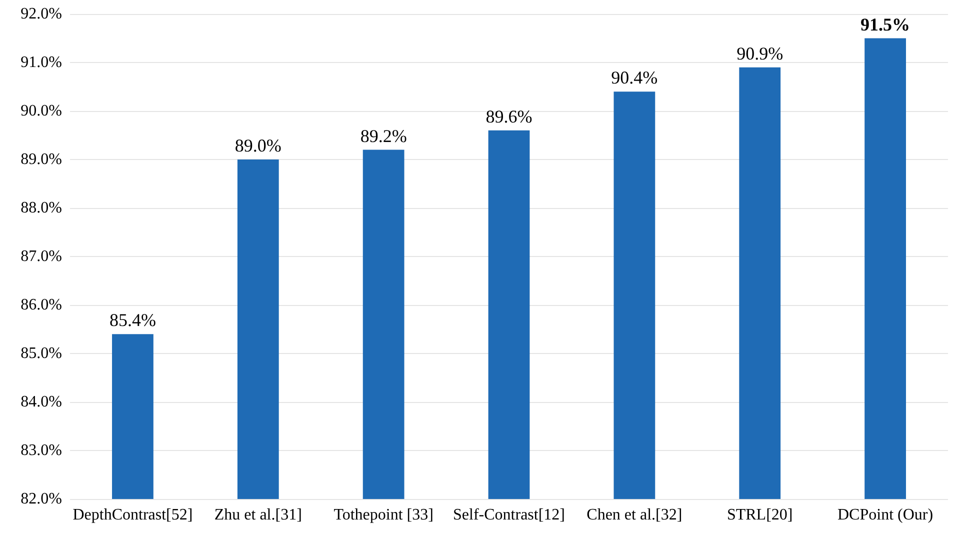 Image resolution: width=966 pixels, height=535 pixels. I want to click on y-tick-label: 85.0%, so click(41, 353).